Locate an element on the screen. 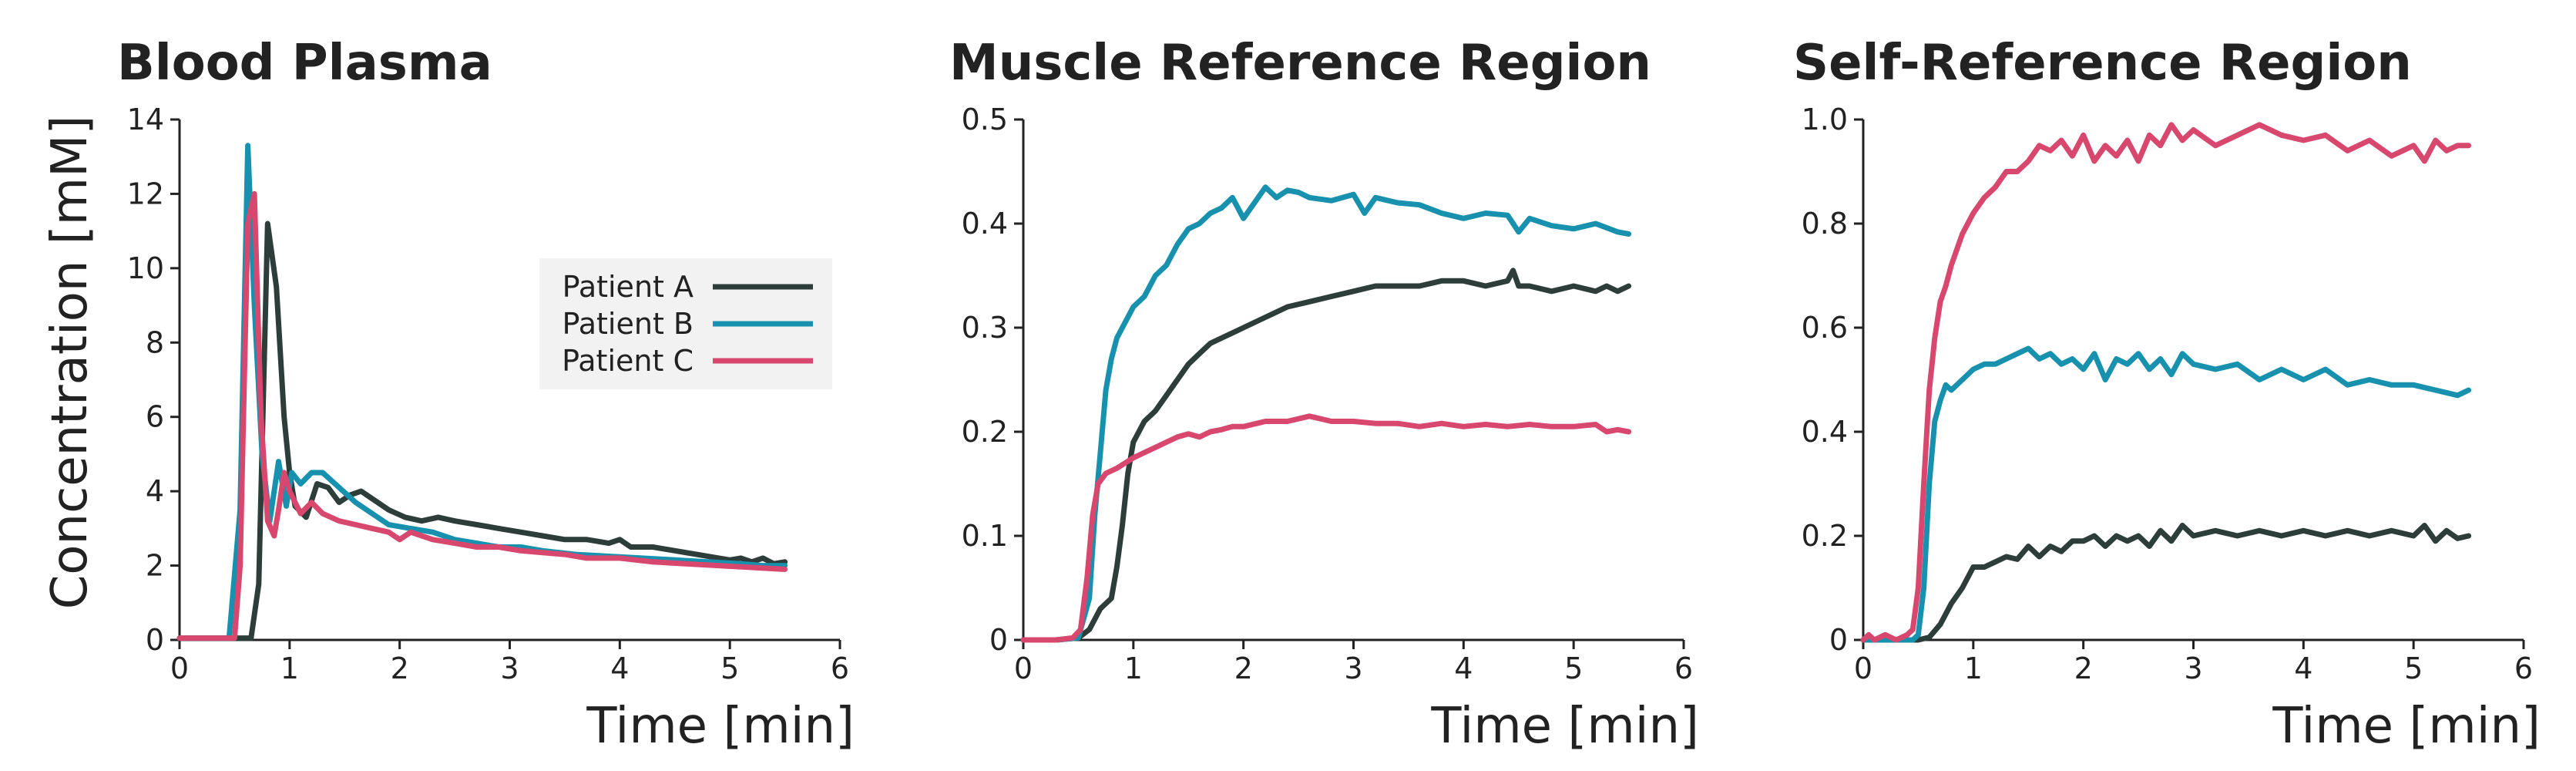 This screenshot has height=771, width=2576. panel-title: Self-Reference Region is located at coordinates (2102, 64).